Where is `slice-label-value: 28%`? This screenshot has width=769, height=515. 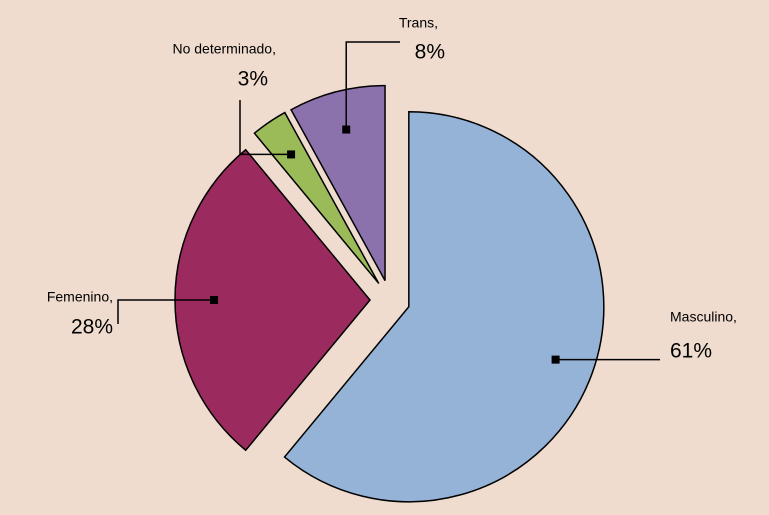 slice-label-value: 28% is located at coordinates (92, 327).